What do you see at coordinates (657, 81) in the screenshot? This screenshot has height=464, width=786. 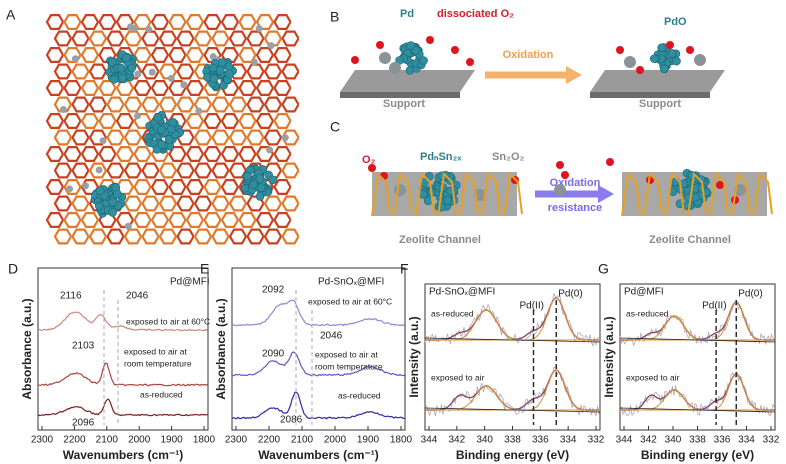 I see `support-slab` at bounding box center [657, 81].